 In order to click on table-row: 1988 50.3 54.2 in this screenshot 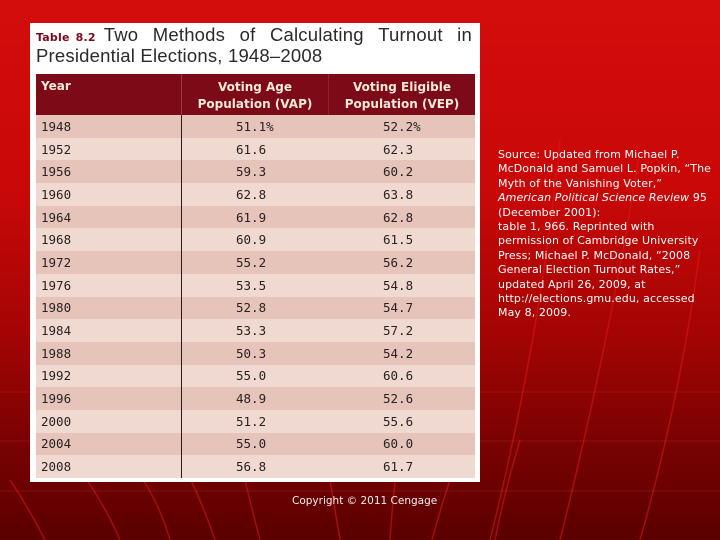, I will do `click(255, 353)`.